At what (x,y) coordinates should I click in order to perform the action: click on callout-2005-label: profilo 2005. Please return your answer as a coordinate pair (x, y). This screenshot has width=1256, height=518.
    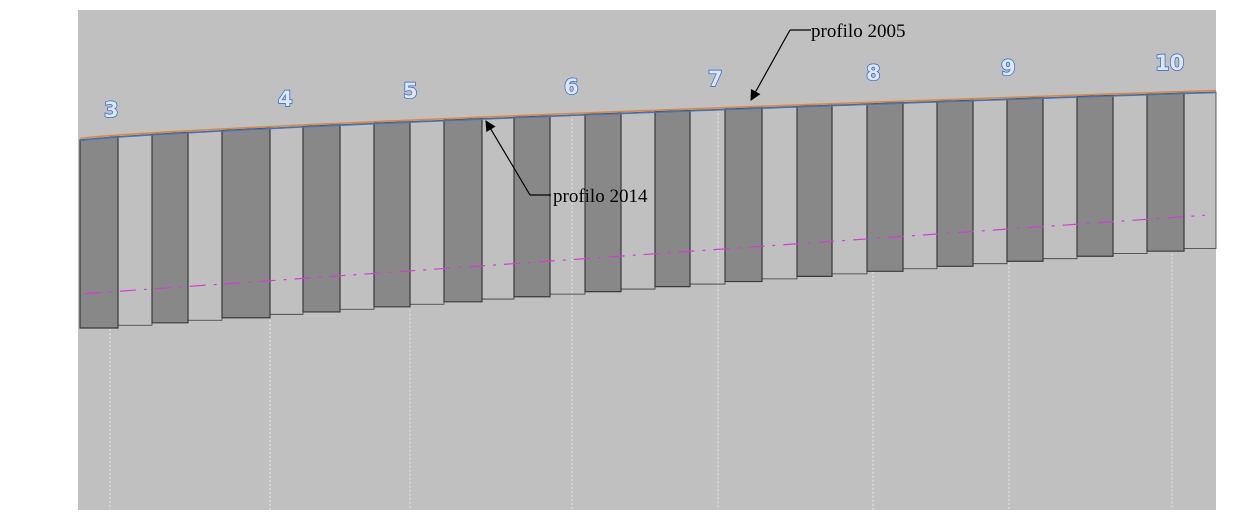
    Looking at the image, I should click on (858, 31).